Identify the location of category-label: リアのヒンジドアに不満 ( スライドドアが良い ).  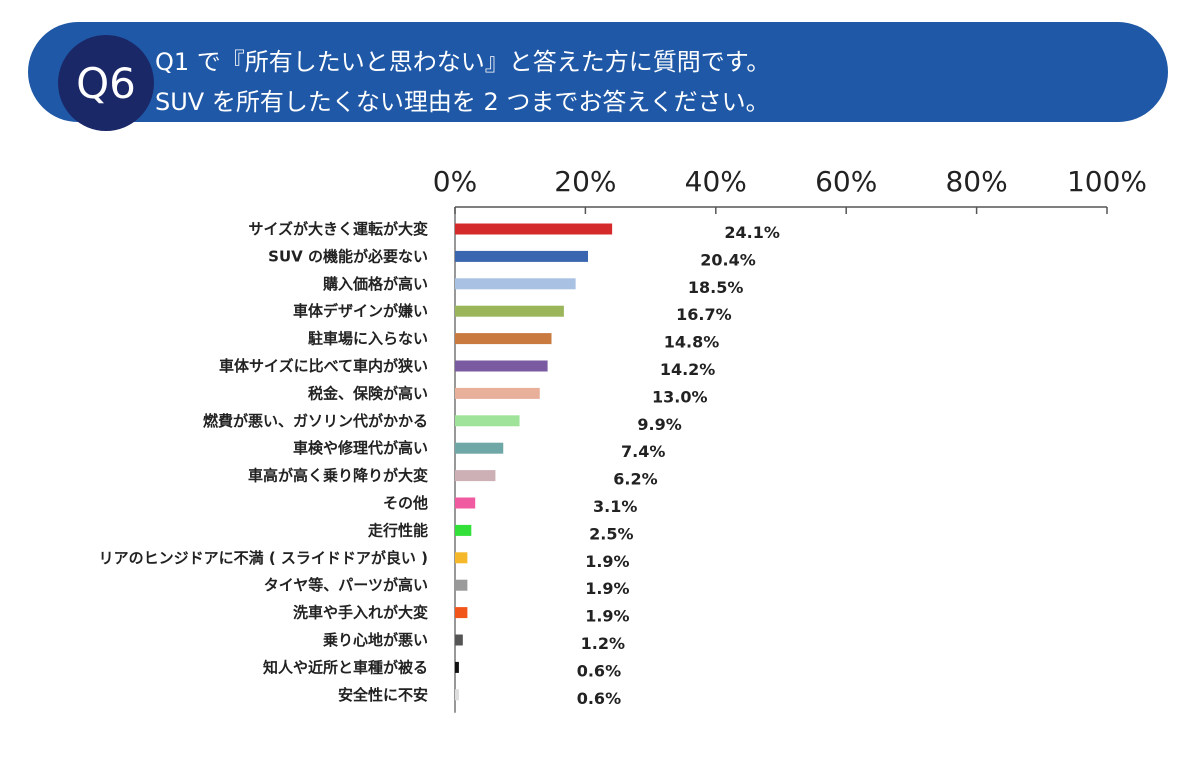
(263, 558).